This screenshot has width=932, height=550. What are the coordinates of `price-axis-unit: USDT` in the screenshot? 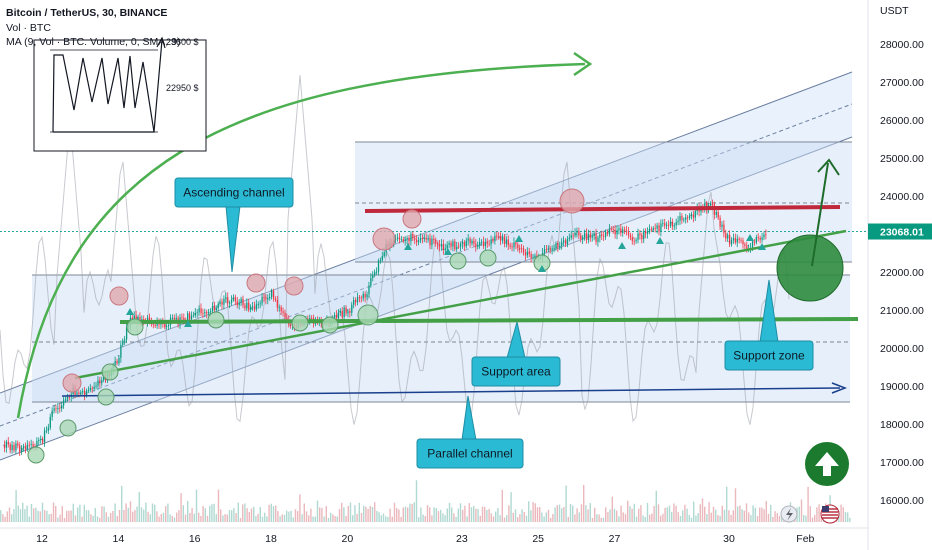 It's located at (894, 11).